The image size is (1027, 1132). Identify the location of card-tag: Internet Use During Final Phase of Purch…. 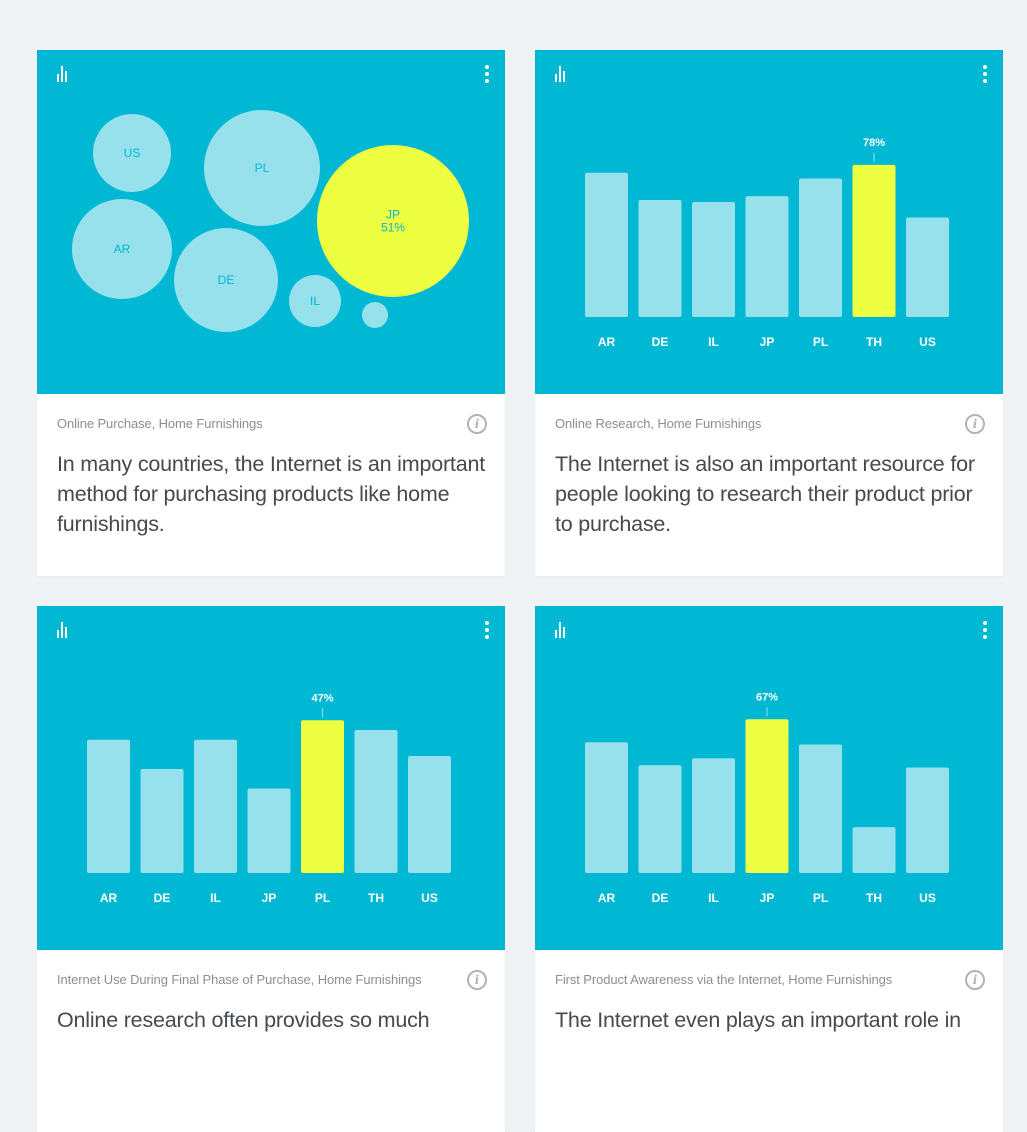
(239, 979).